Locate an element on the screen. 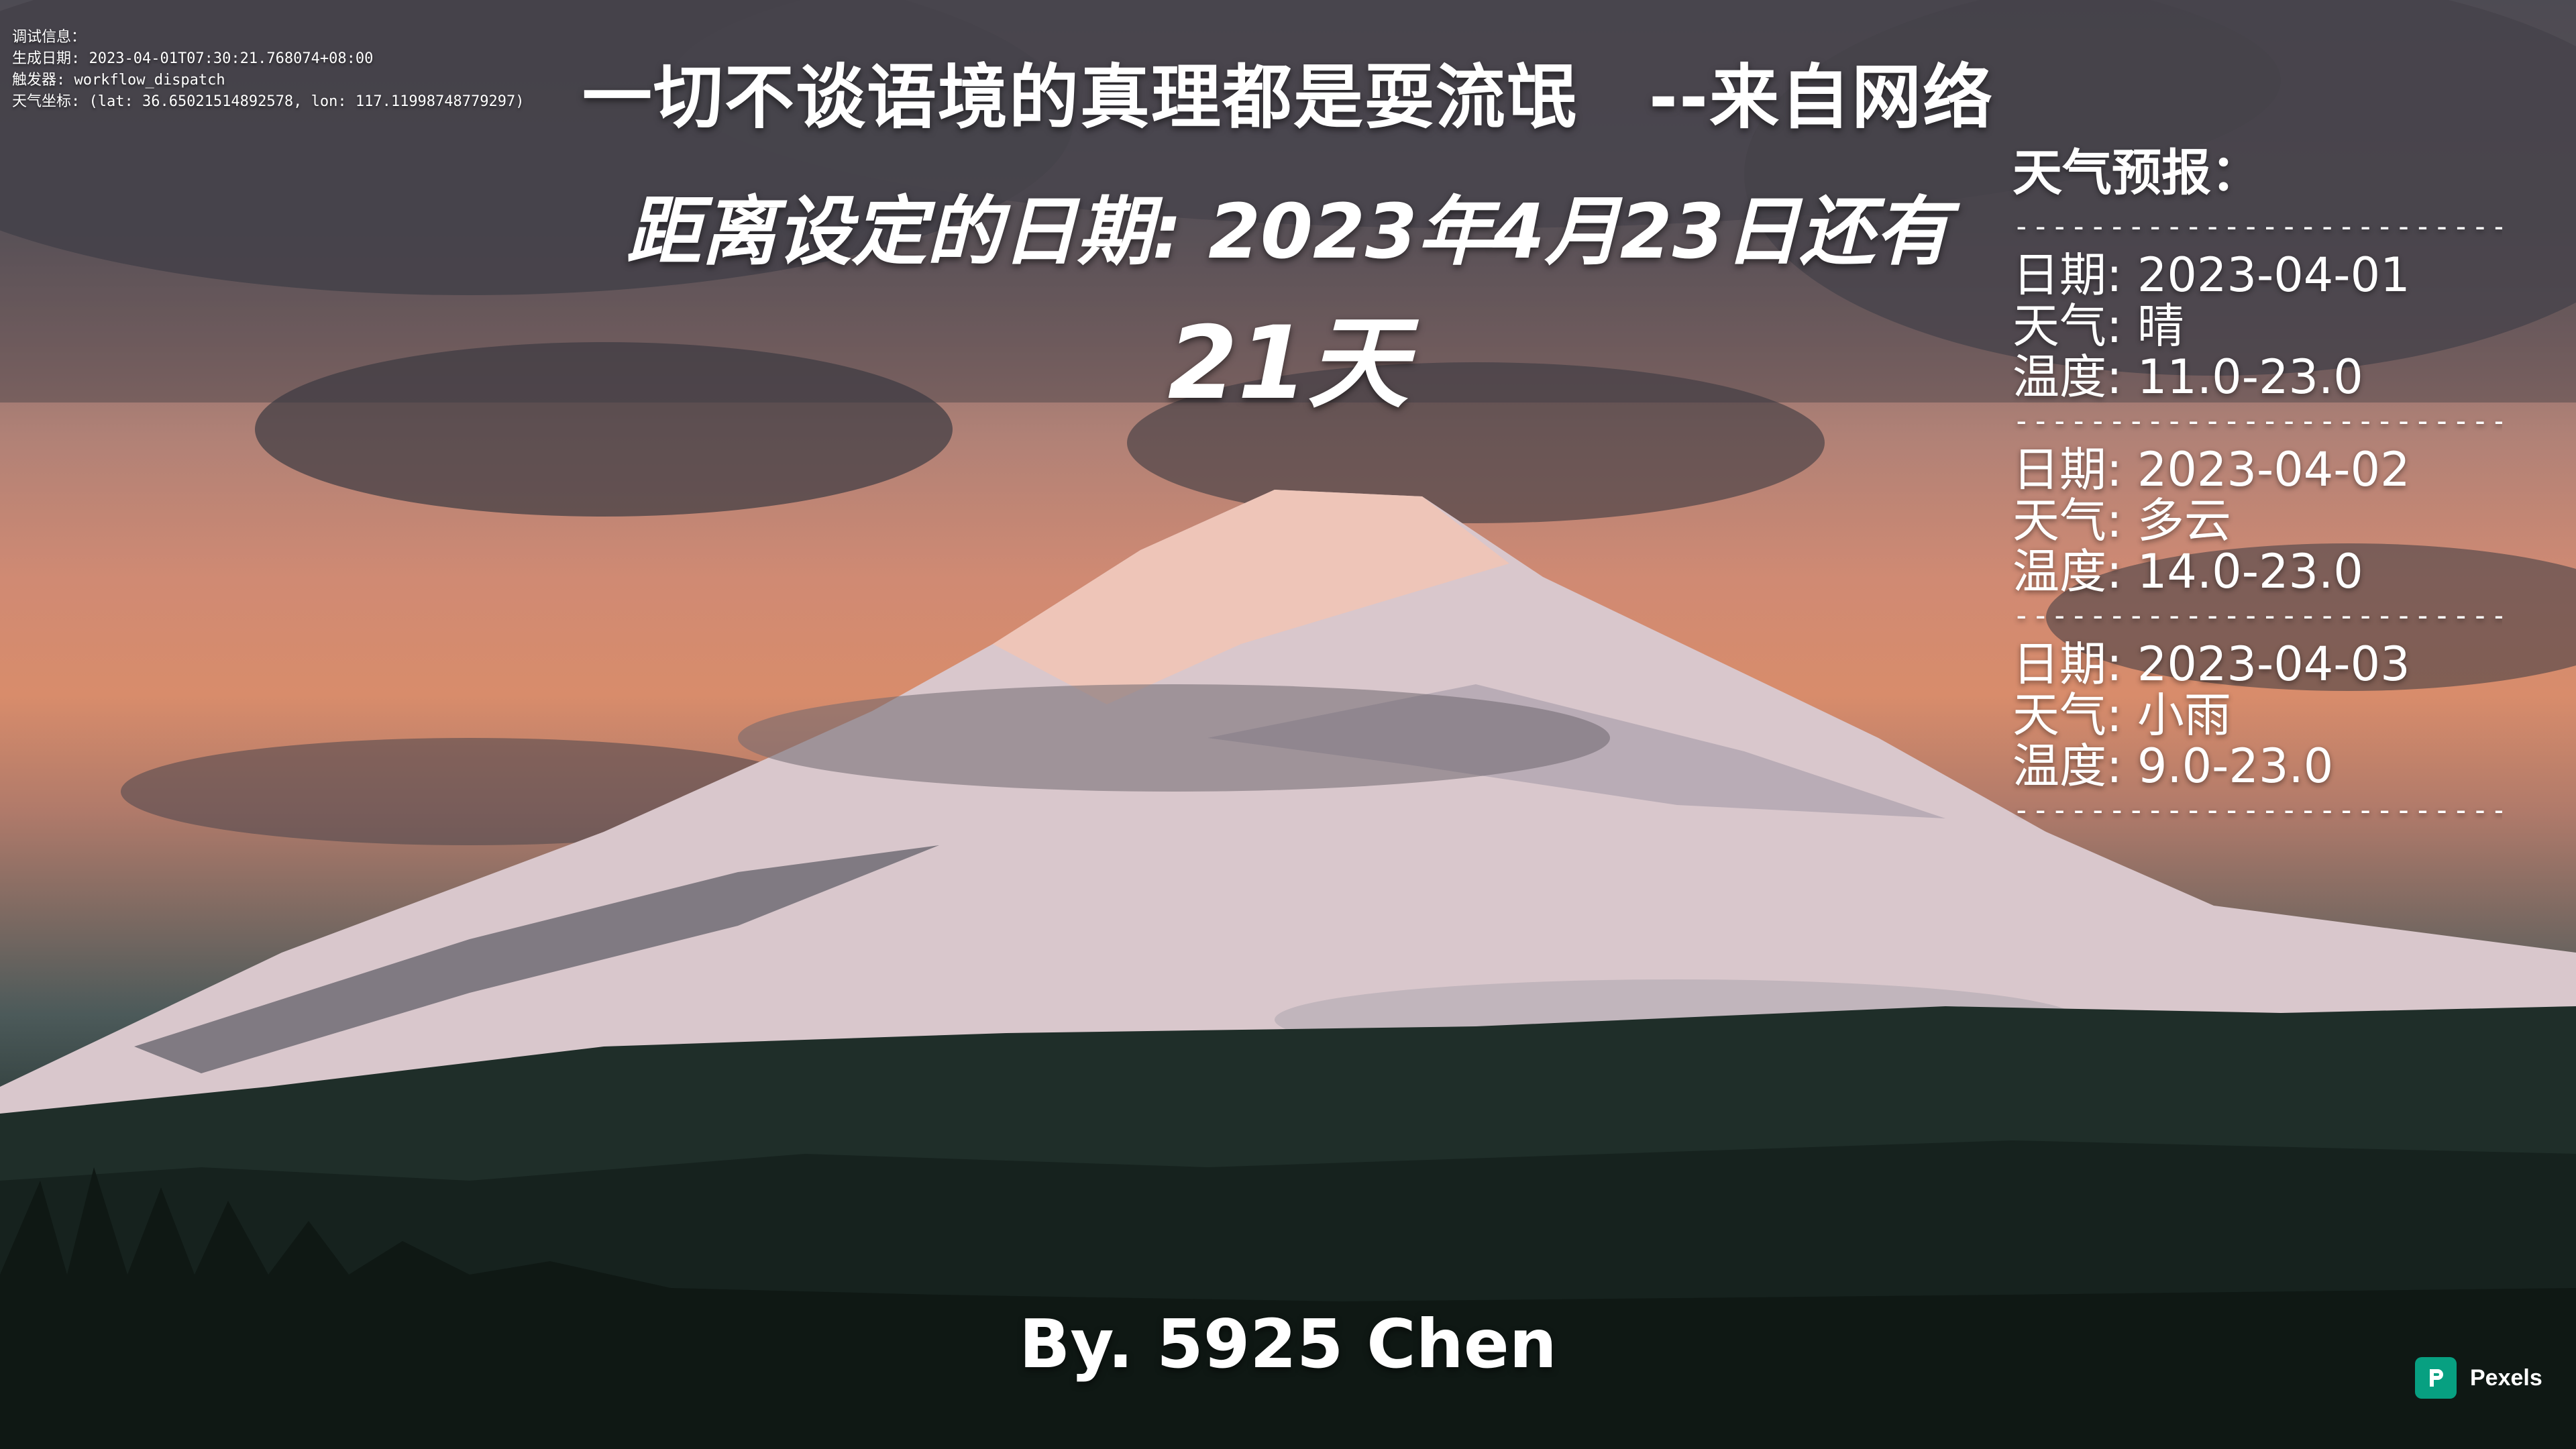 The image size is (2576, 1449). weather-day: 日期: 2023-04-03 天气: 小雨 温度: 9.0-23.0 is located at coordinates (2257, 715).